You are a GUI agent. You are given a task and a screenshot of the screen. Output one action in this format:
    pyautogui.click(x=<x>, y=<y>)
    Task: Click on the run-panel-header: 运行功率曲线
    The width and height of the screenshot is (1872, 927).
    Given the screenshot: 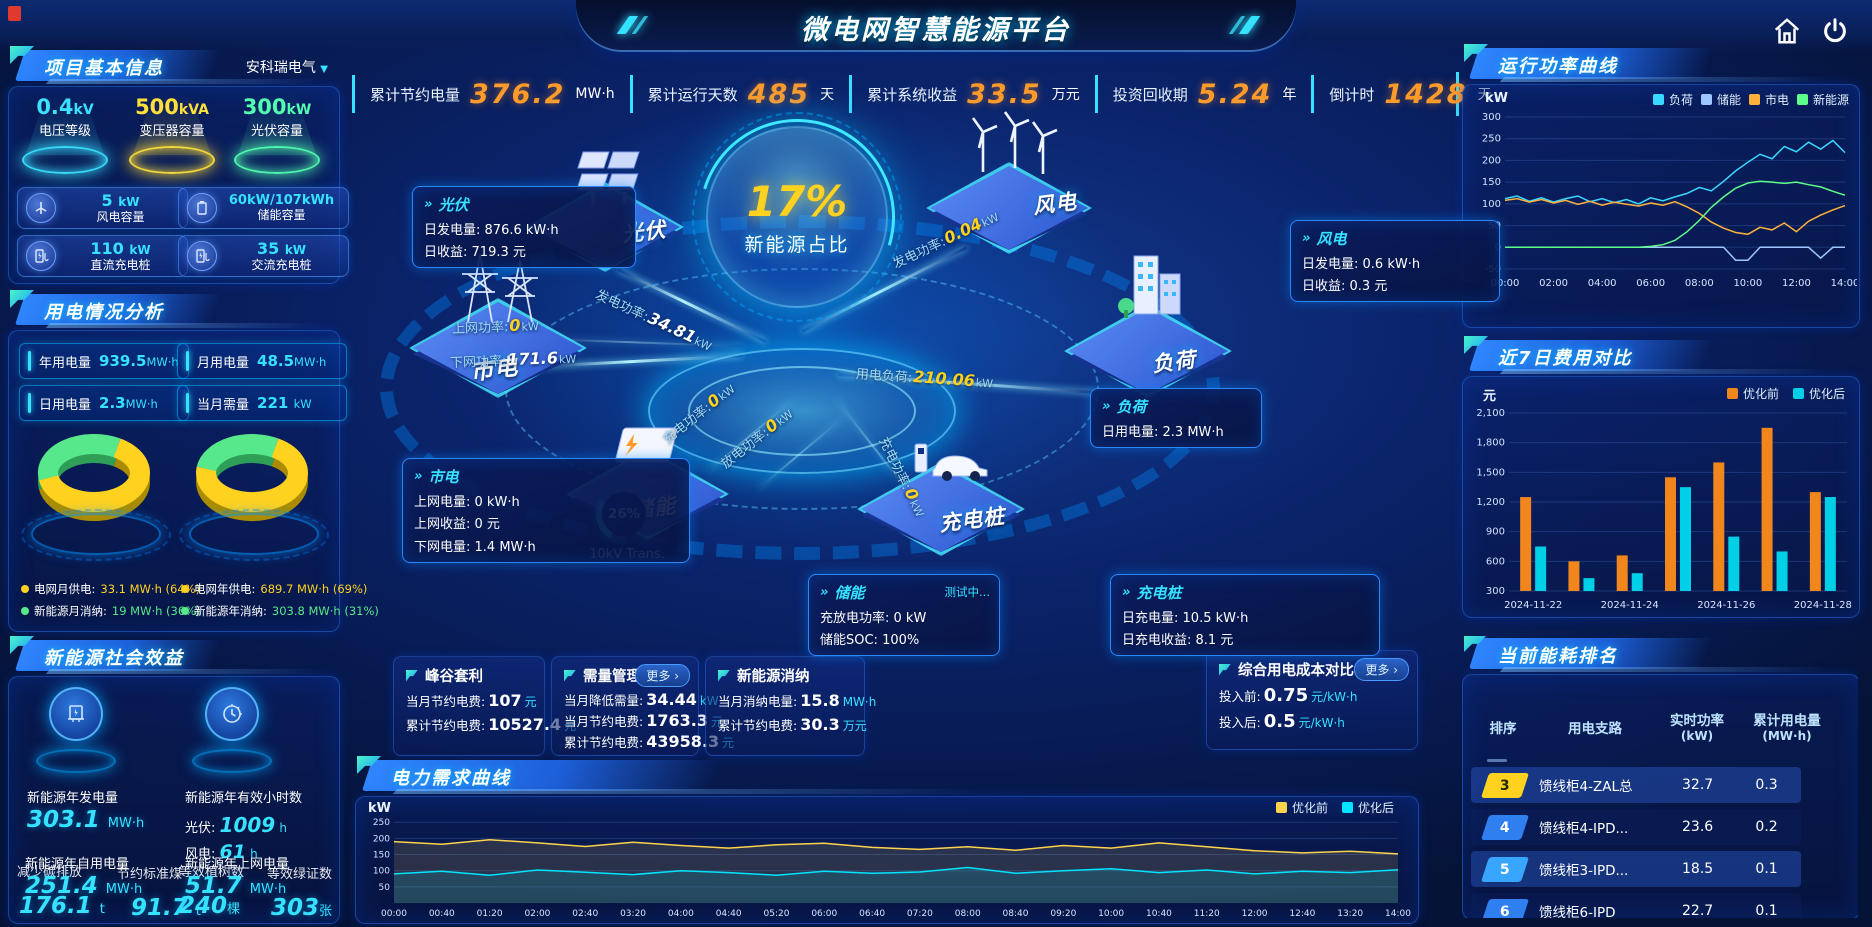 What is the action you would take?
    pyautogui.click(x=1660, y=63)
    